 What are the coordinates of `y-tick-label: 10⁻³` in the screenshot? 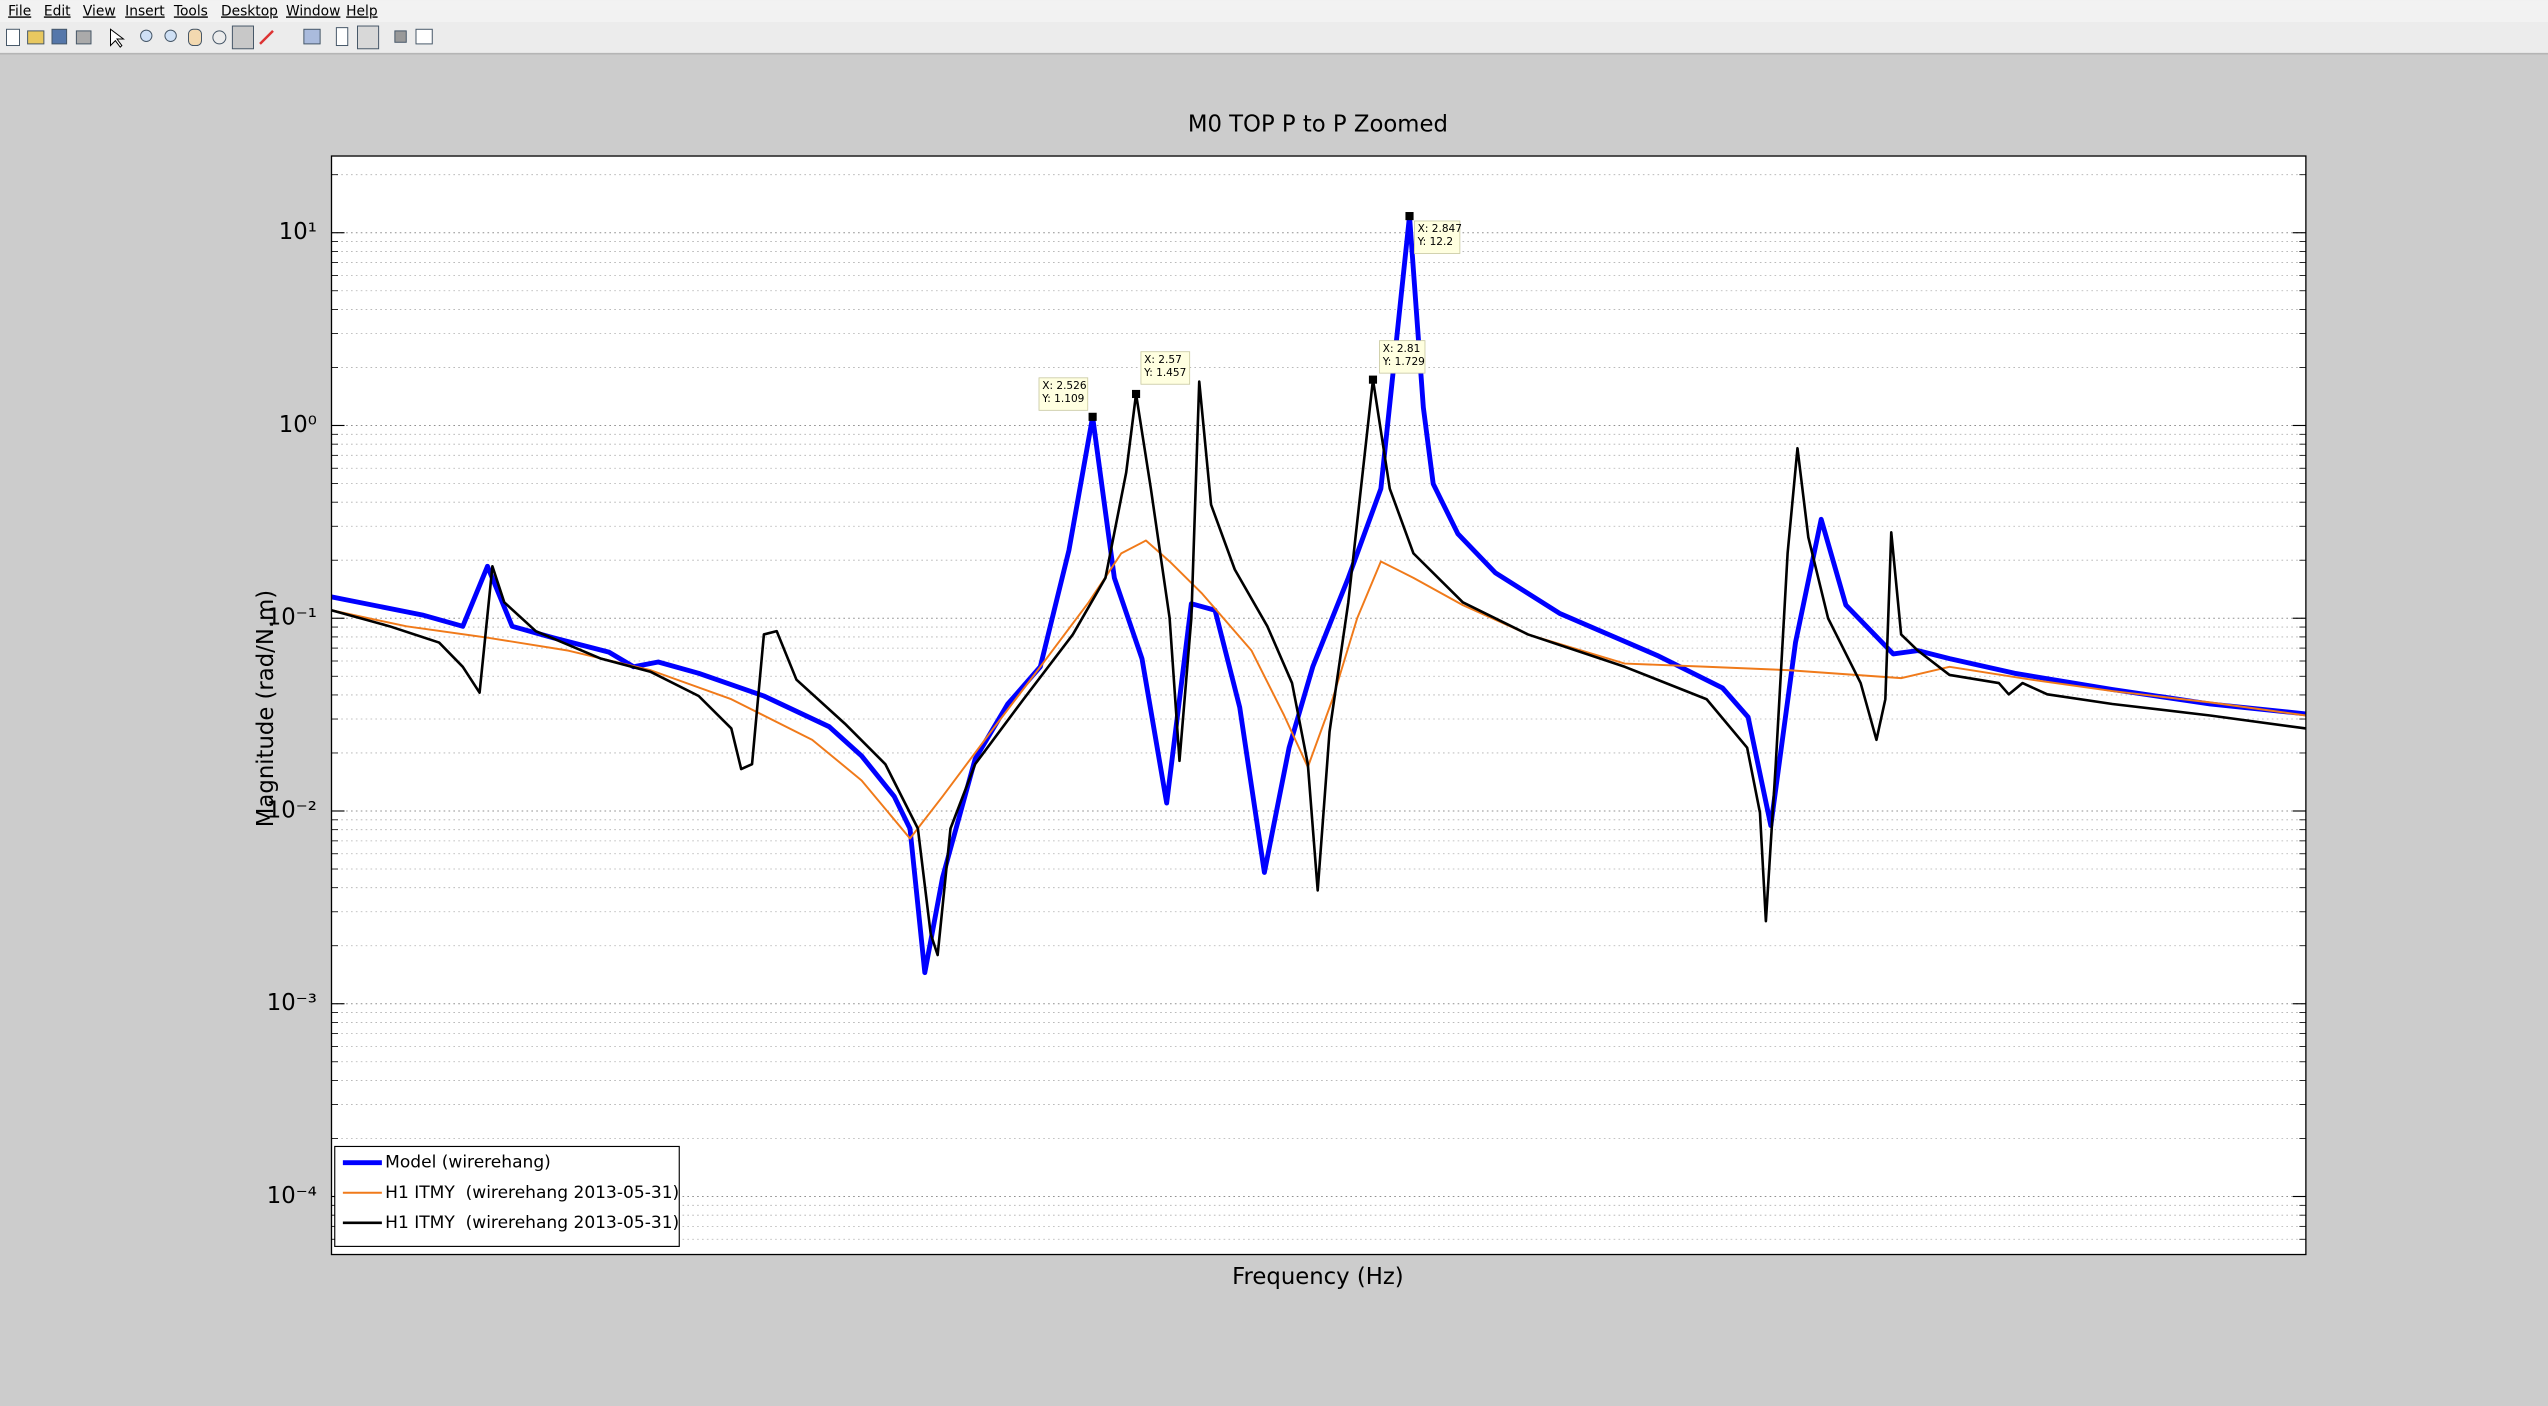 It's located at (292, 1003).